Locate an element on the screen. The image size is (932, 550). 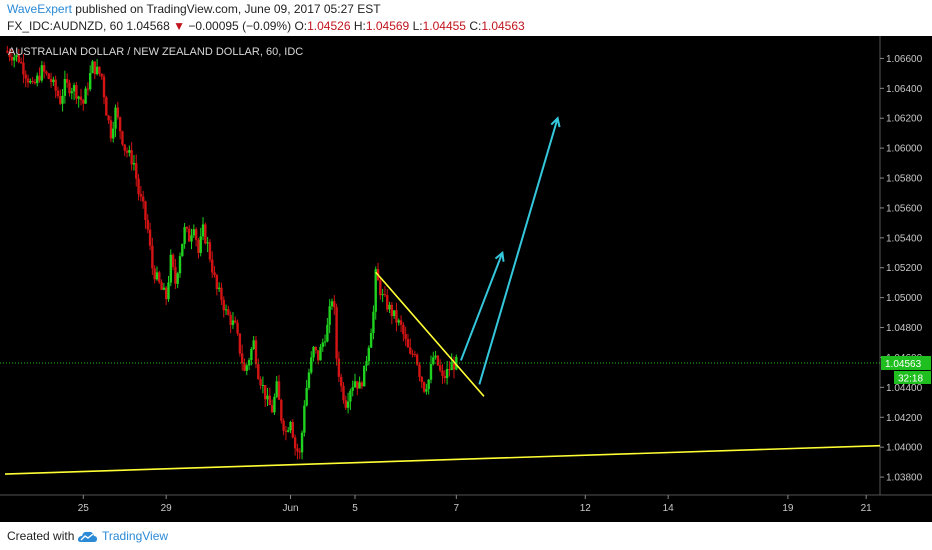
y-tick-label: 1.05400 is located at coordinates (904, 238).